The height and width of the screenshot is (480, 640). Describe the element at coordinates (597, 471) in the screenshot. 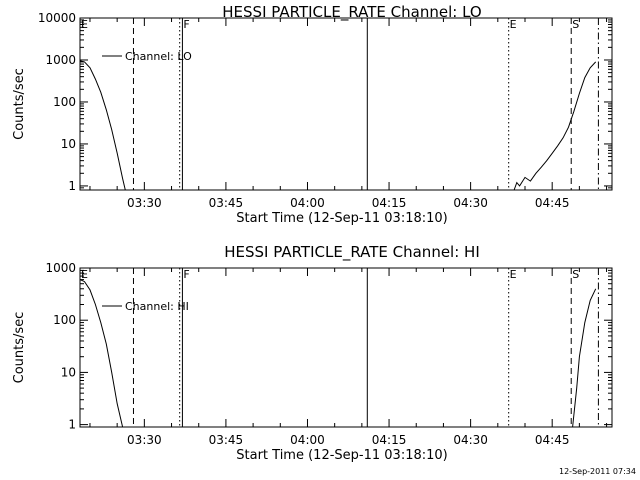

I see `footer-timestamp: 12-Sep-2011 07:34` at that location.